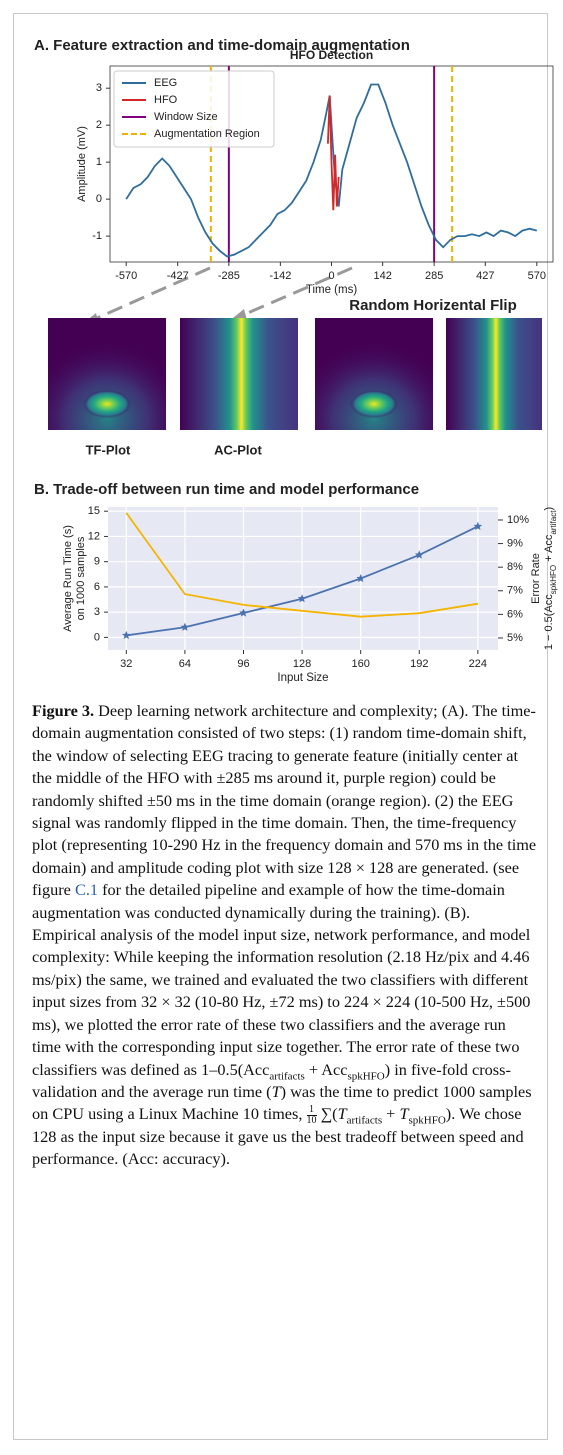 The width and height of the screenshot is (563, 1455). Describe the element at coordinates (419, 664) in the screenshot. I see `x-tick-label: 192` at that location.